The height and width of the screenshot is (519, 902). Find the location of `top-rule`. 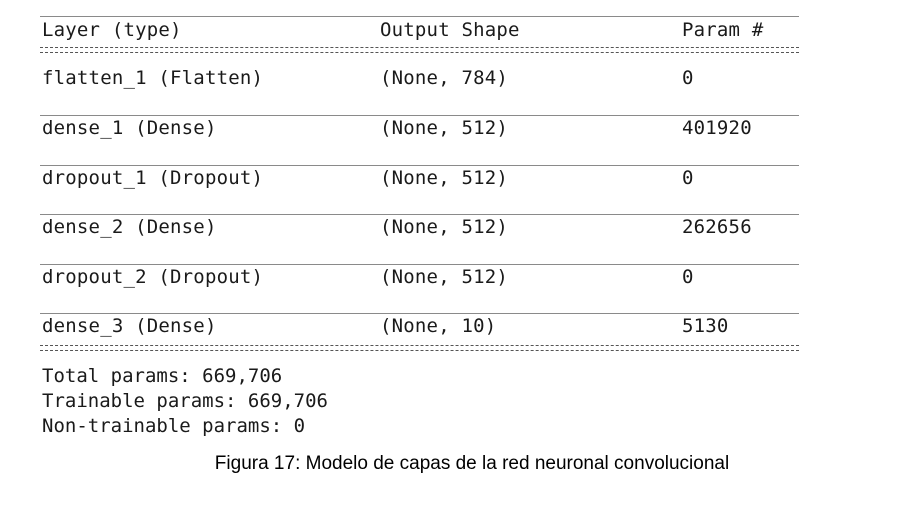

top-rule is located at coordinates (419, 16).